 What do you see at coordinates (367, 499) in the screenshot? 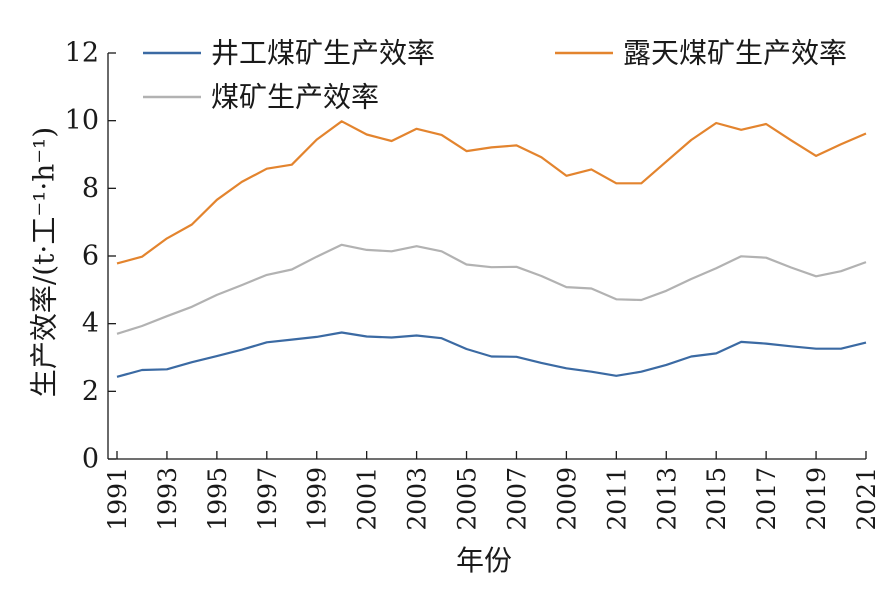
I see `x-tick-label: 2001` at bounding box center [367, 499].